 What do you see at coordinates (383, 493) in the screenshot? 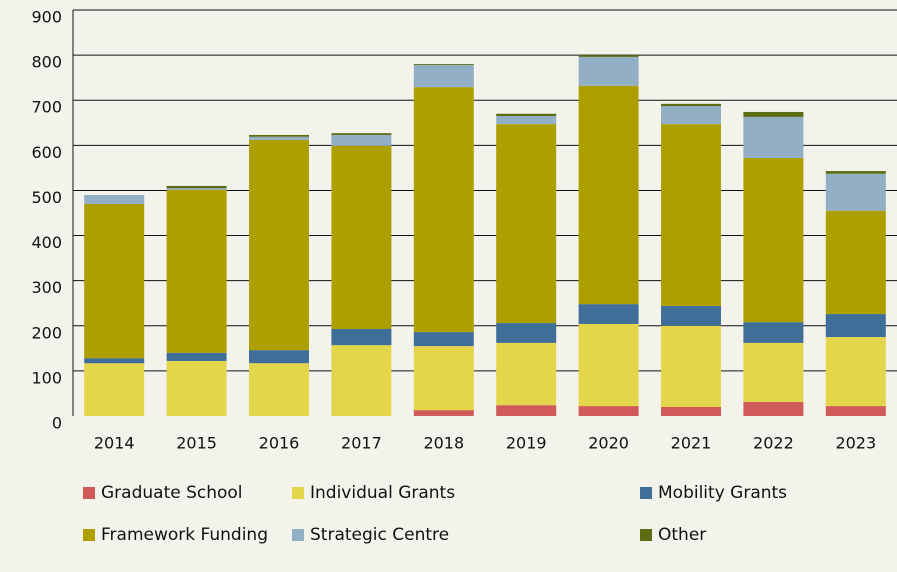
I see `legend-label: Individual Grants` at bounding box center [383, 493].